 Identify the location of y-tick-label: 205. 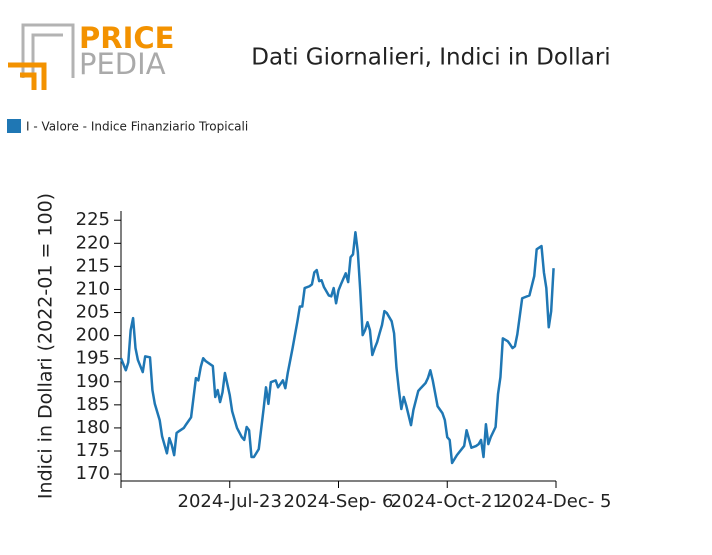
(93, 312).